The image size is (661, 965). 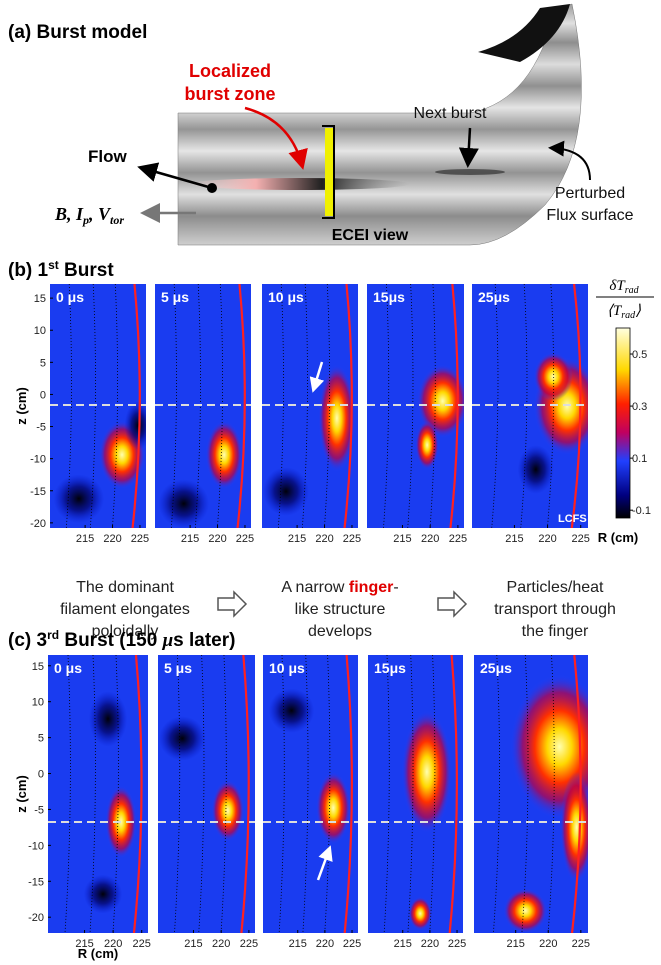 I want to click on caption-line: The dominant, so click(x=125, y=587).